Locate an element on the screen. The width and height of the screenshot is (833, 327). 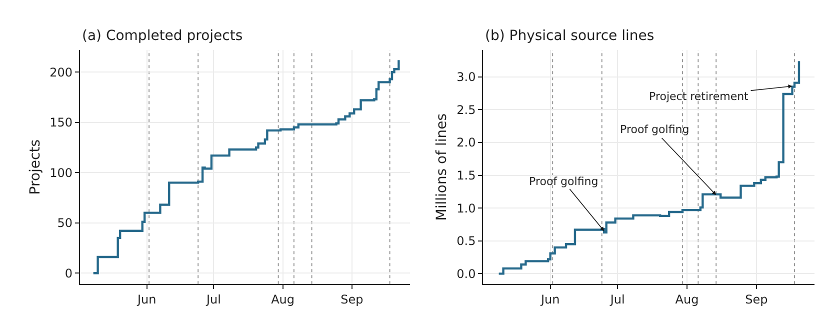
y-tick-label: 1.0 is located at coordinates (466, 208).